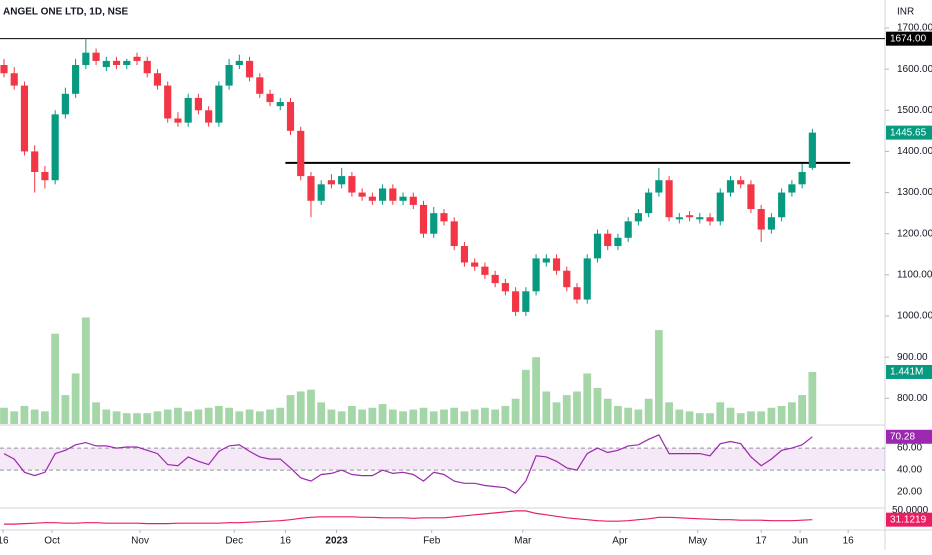  I want to click on rsi-label: 70.28, so click(902, 436).